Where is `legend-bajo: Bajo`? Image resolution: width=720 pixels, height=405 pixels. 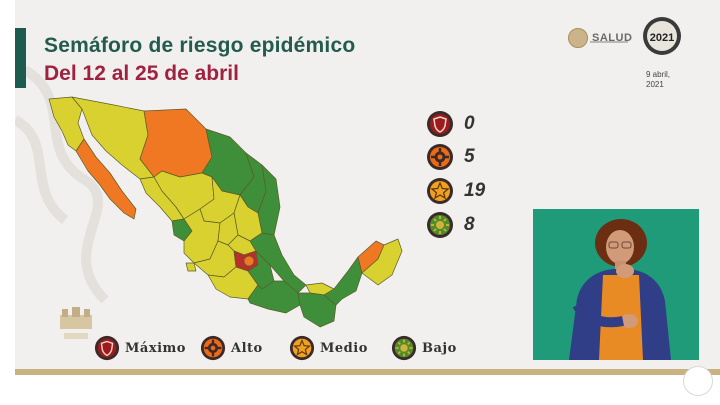
legend-bajo: Bajo is located at coordinates (424, 348).